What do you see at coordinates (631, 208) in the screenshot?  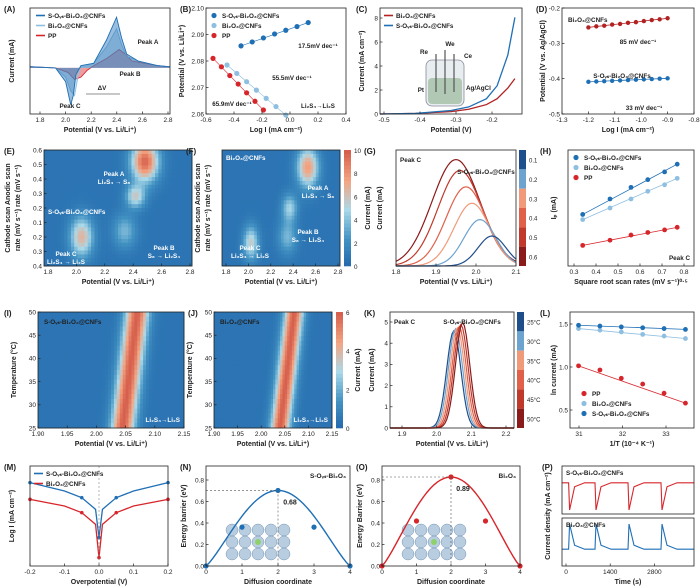 I see `plot-frame` at bounding box center [631, 208].